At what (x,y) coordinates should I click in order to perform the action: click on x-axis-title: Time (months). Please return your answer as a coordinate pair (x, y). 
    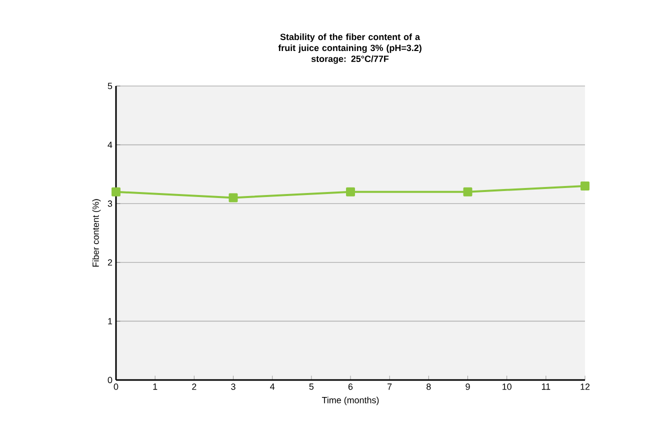
    Looking at the image, I should click on (350, 401).